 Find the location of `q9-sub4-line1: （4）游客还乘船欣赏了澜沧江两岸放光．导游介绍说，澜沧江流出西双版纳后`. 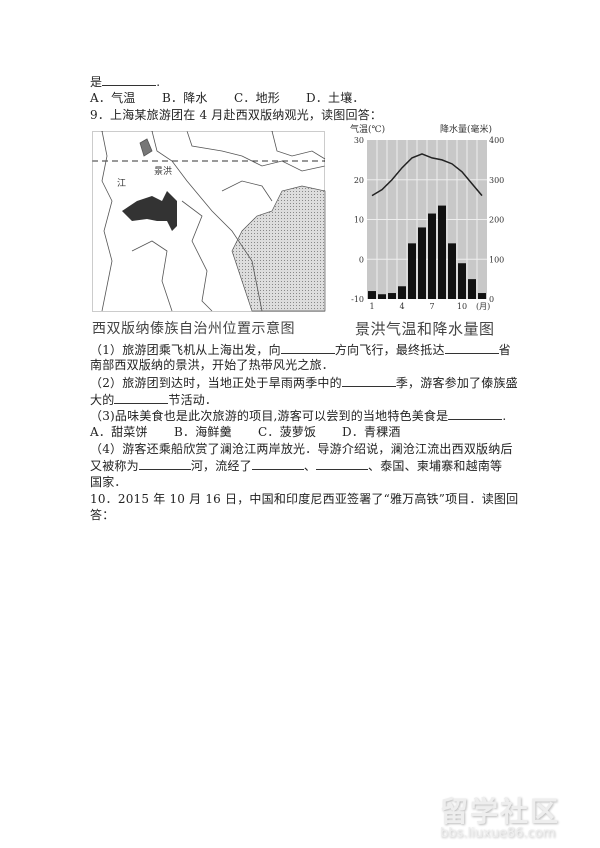

q9-sub4-line1: （4）游客还乘船欣赏了澜沧江两岸放光．导游介绍说，澜沧江流出西双版纳后 is located at coordinates (301, 449).